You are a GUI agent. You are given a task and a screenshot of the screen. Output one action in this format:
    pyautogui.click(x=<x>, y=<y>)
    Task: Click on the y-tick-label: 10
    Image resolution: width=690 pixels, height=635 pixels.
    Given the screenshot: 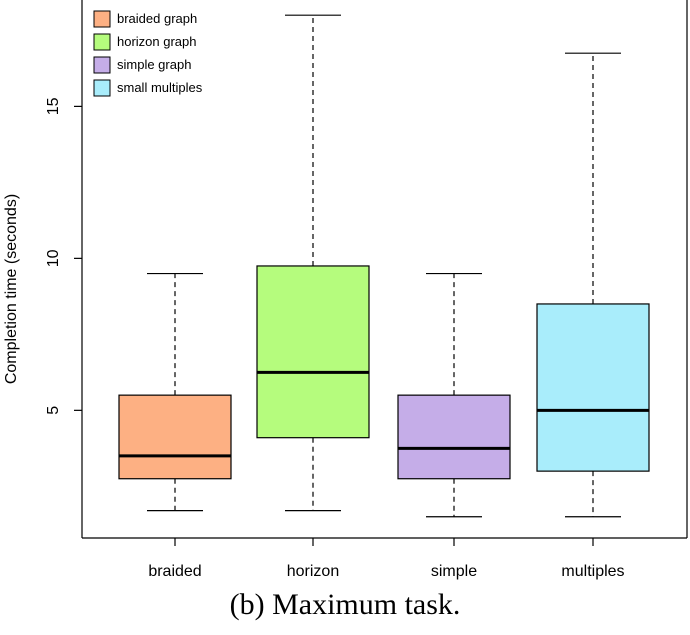 What is the action you would take?
    pyautogui.click(x=53, y=258)
    